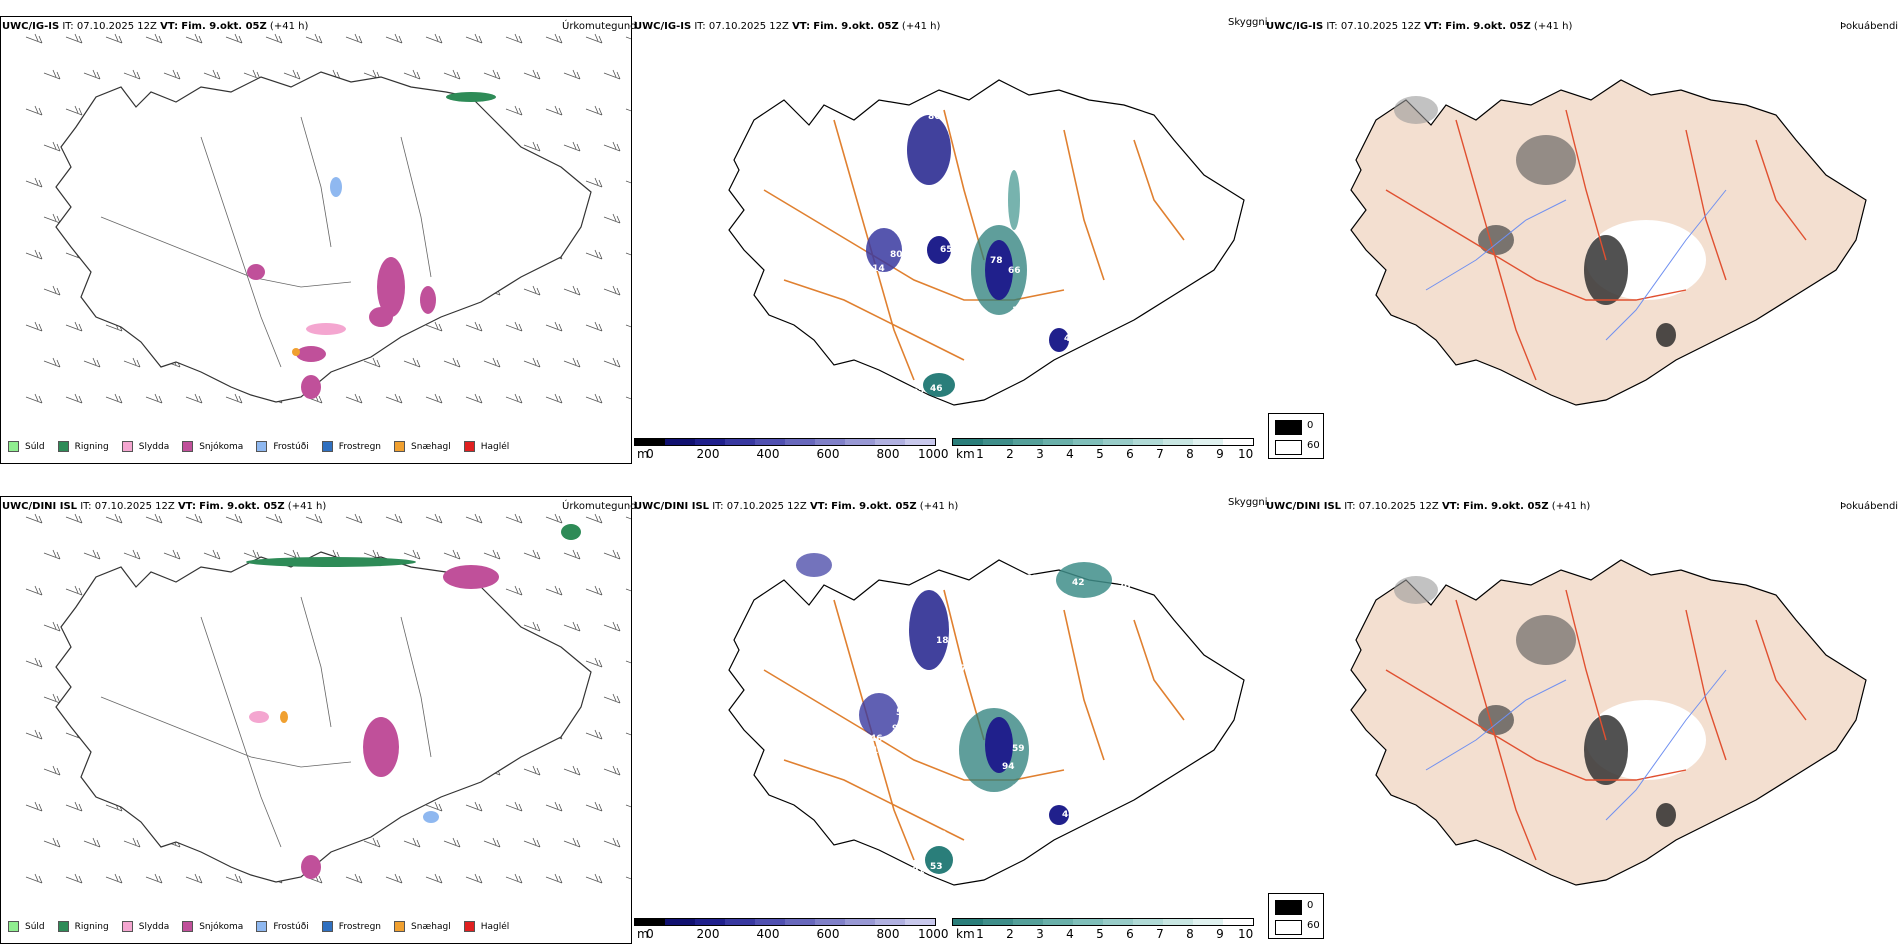 This screenshot has height=950, width=1900. Describe the element at coordinates (1124, 587) in the screenshot. I see `visibility-value: 70` at that location.